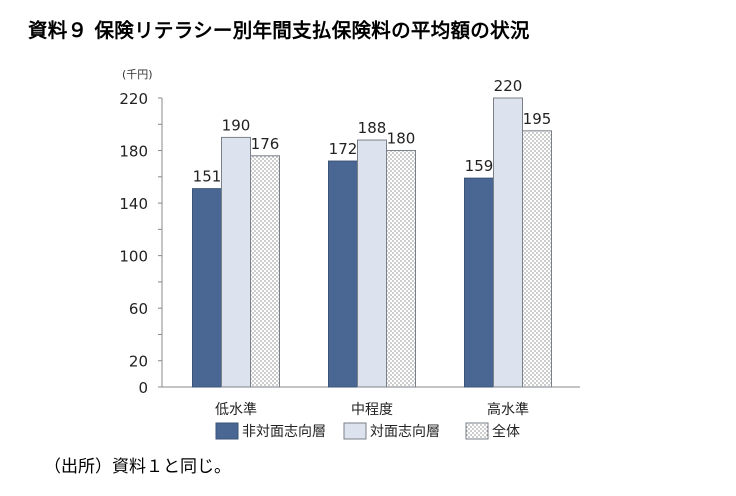 The height and width of the screenshot is (496, 736). Describe the element at coordinates (372, 128) in the screenshot. I see `data-label: 188` at that location.